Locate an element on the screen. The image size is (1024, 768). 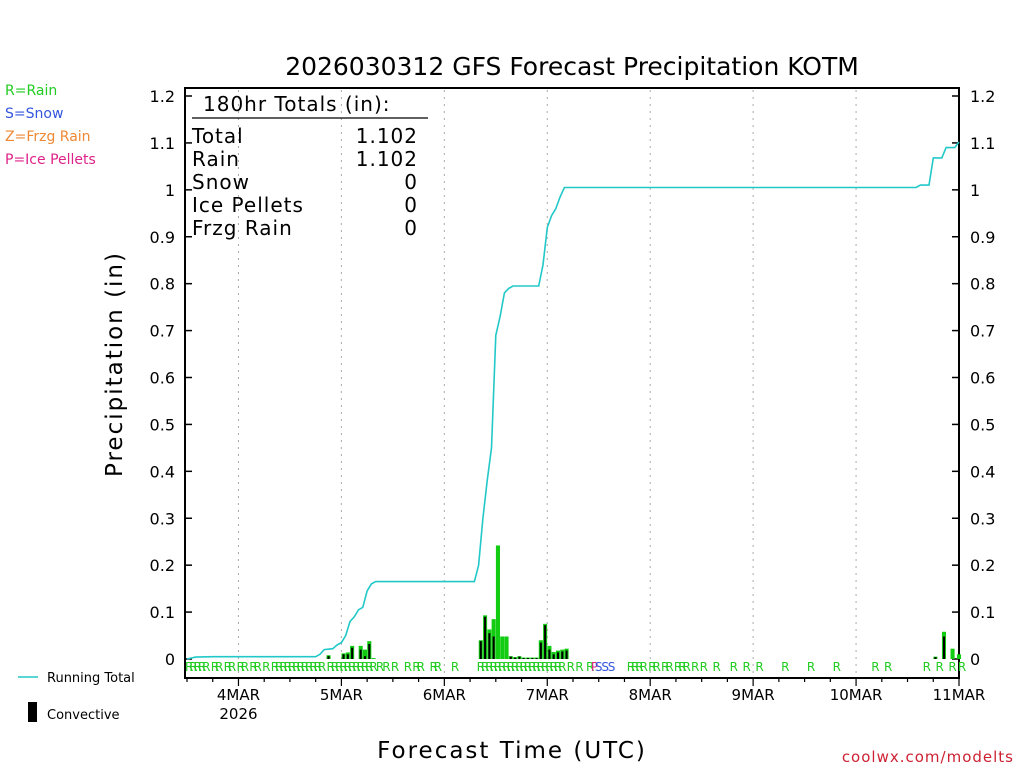
y-tick-label-left: 1.2 is located at coordinates (162, 96).